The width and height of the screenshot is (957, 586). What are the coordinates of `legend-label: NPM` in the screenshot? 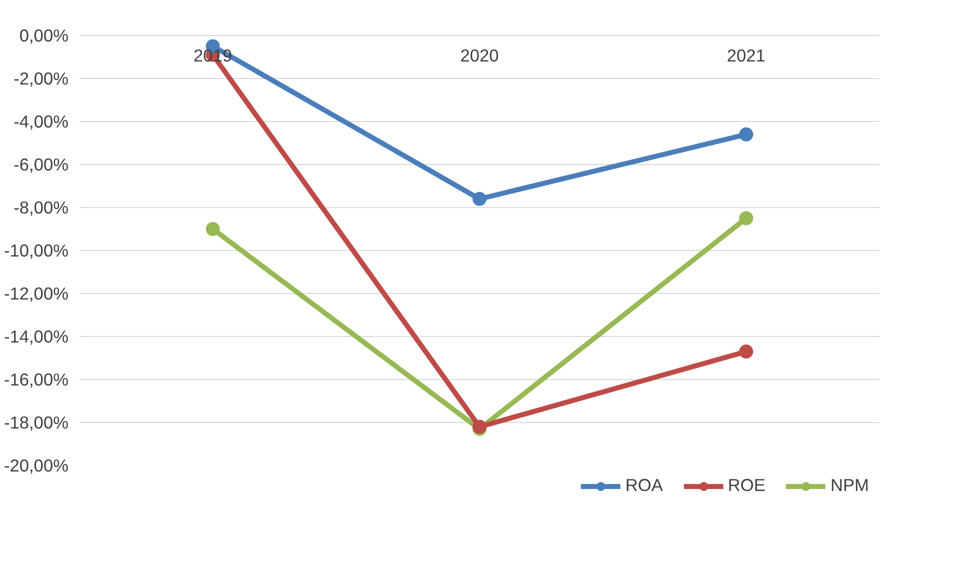 It's located at (849, 485).